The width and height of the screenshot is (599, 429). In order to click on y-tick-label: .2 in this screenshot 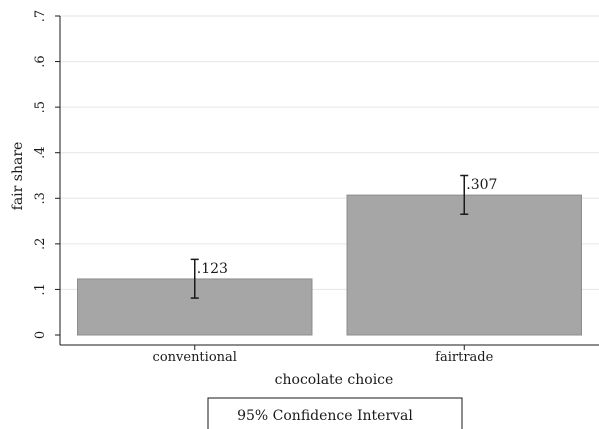, I will do `click(40, 244)`.